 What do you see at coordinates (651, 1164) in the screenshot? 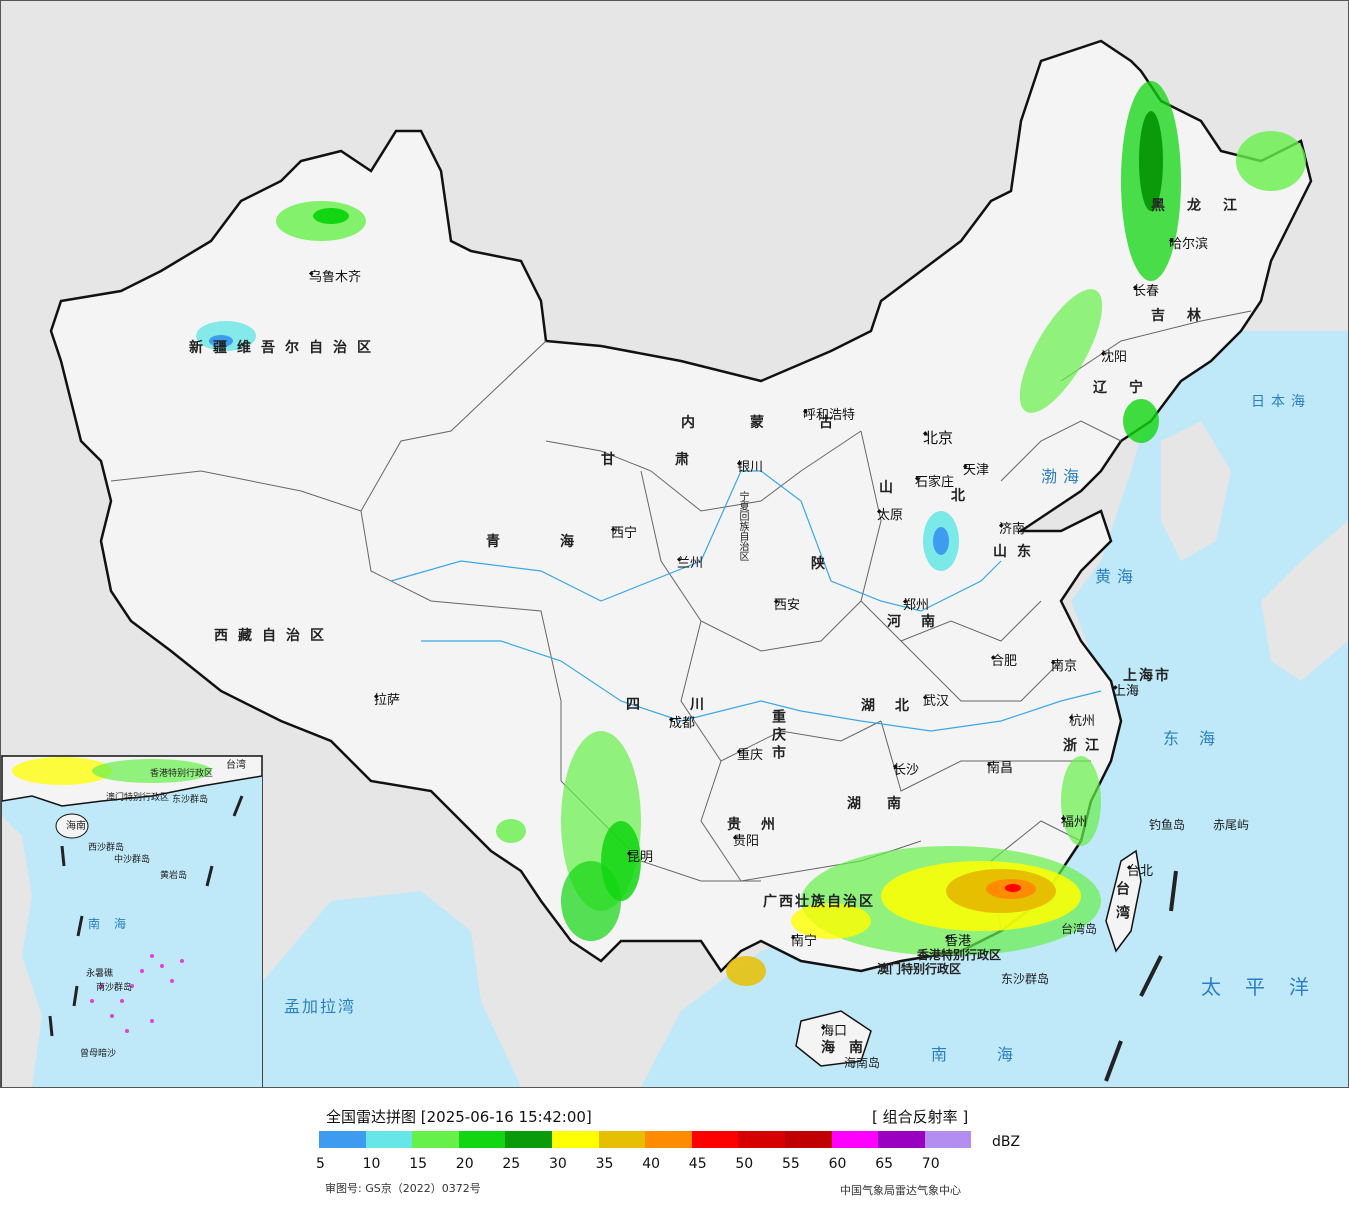
I see `scale-tick: 40` at bounding box center [651, 1164].